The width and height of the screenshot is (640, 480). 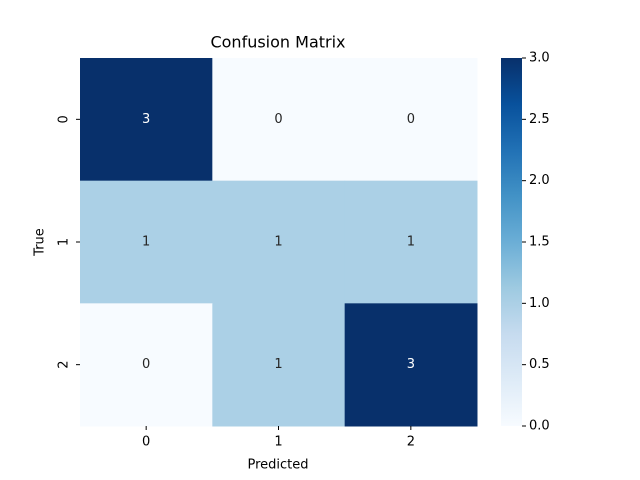 I want to click on colorbar-tick-label: 3.0, so click(x=539, y=58).